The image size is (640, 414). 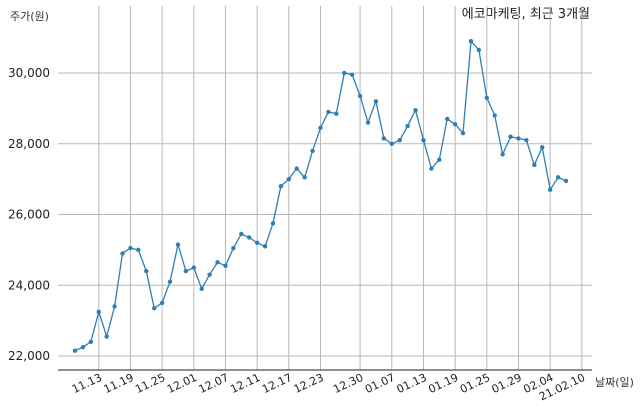 What do you see at coordinates (245, 383) in the screenshot?
I see `x-tick-label: 12.11` at bounding box center [245, 383].